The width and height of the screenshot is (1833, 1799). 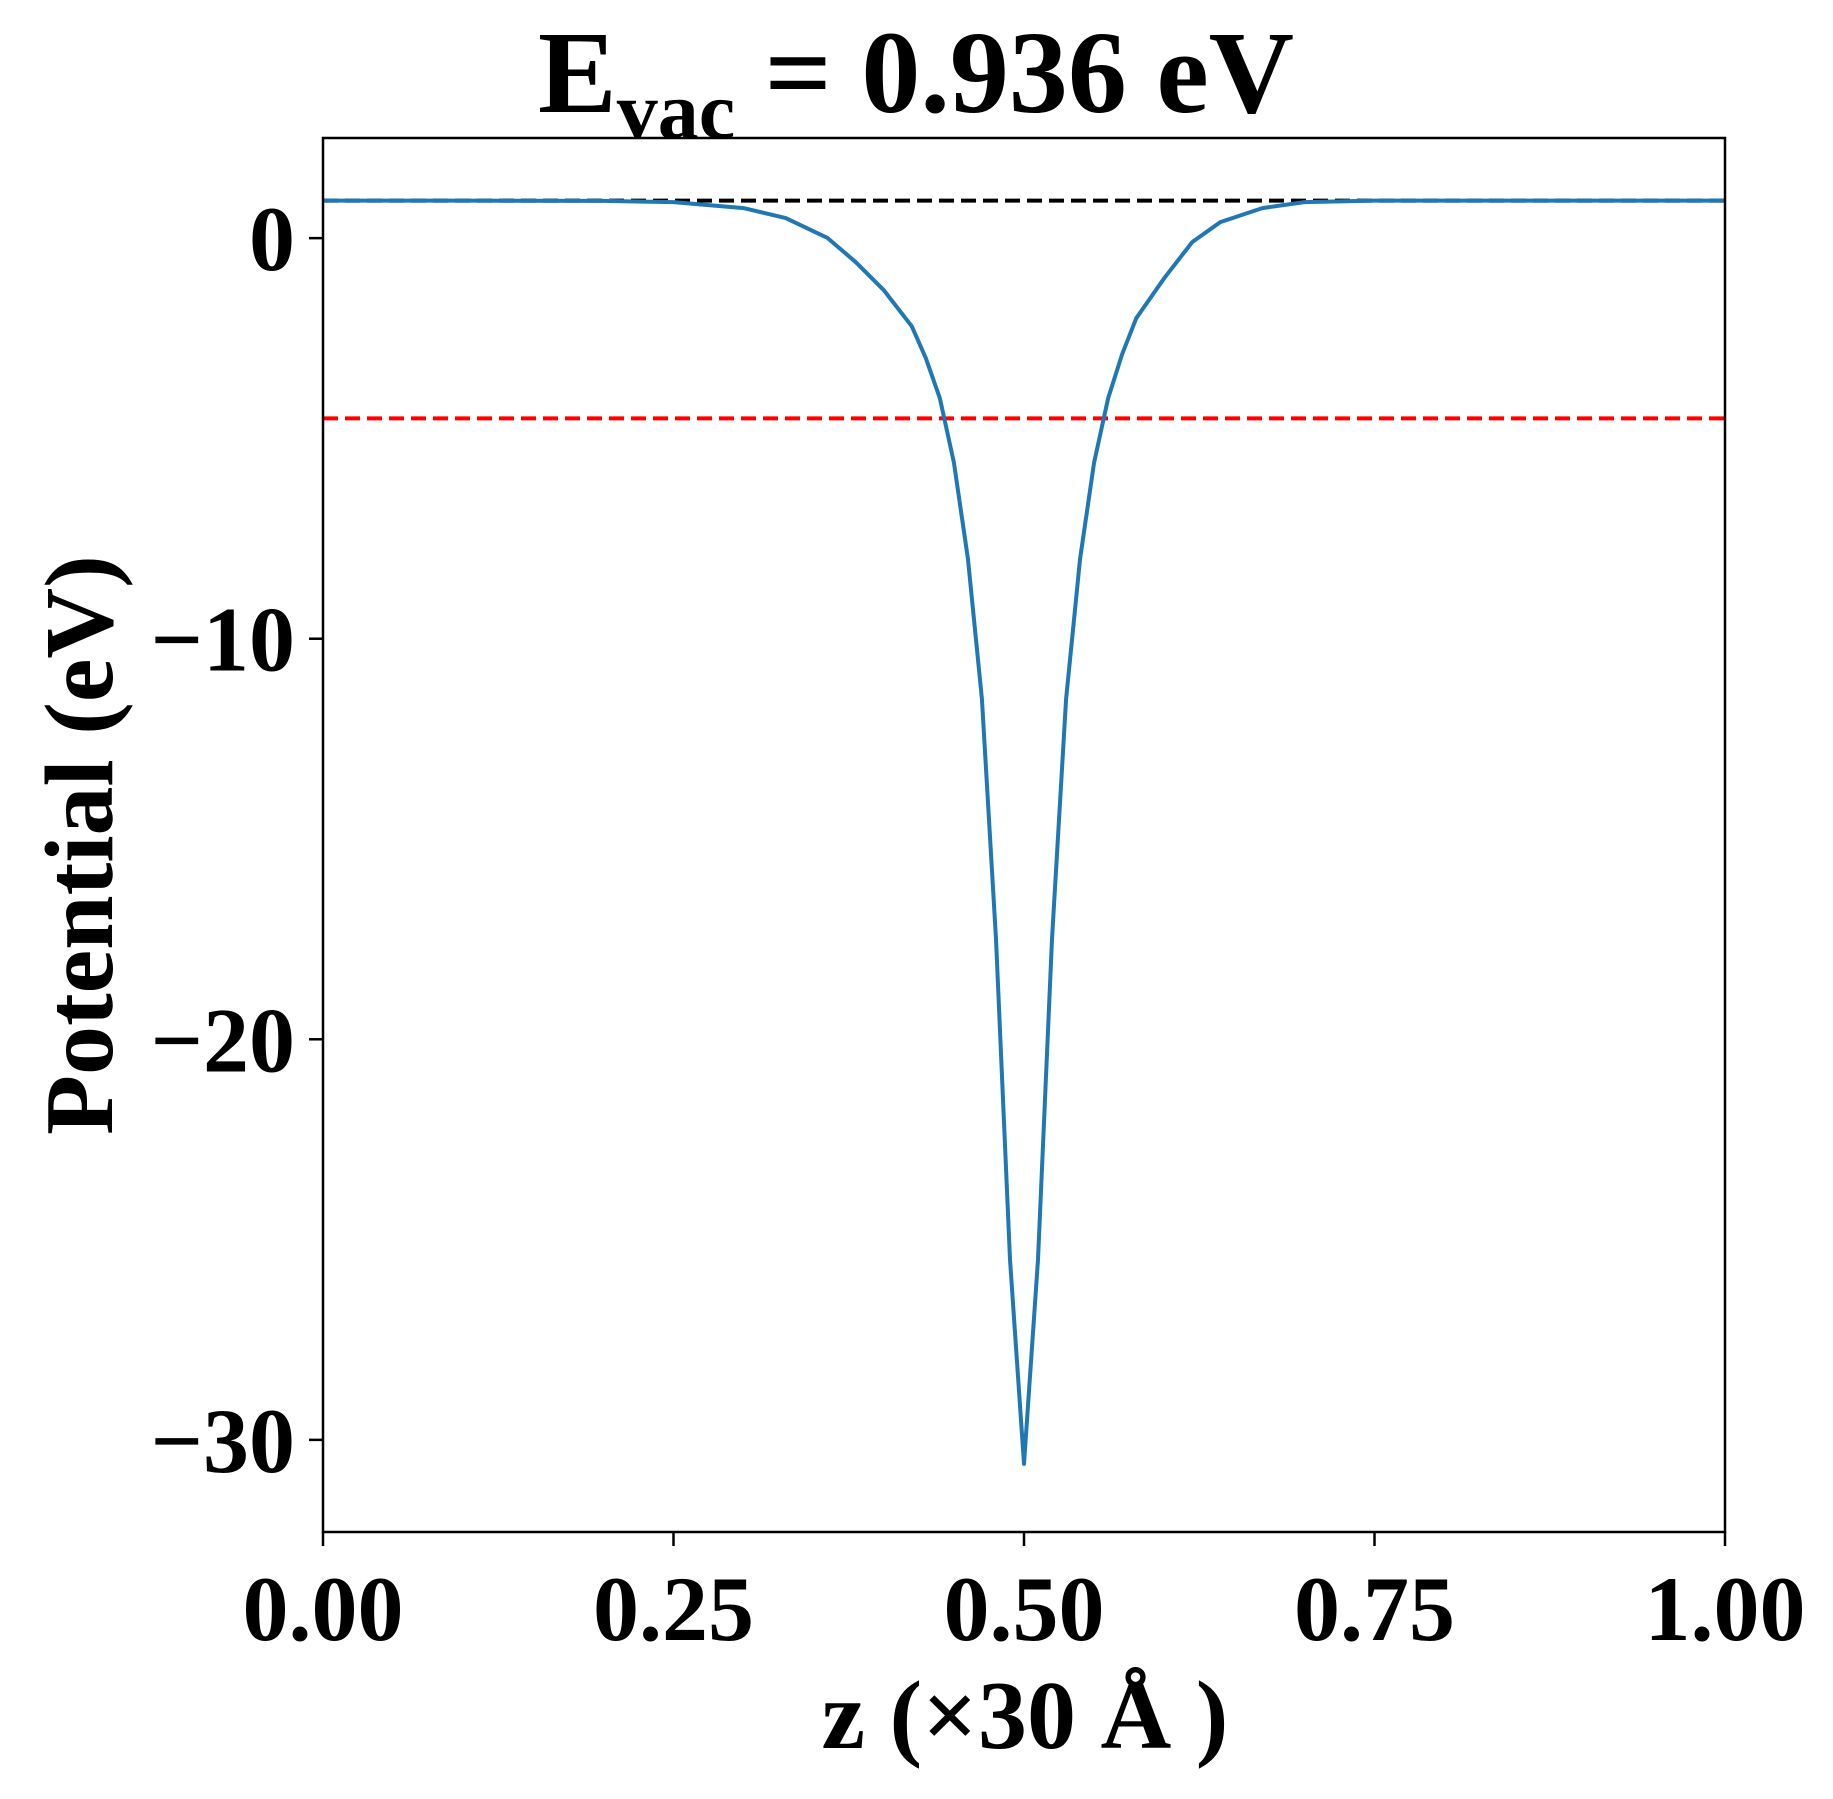 I want to click on title-subscript: vac, so click(x=676, y=110).